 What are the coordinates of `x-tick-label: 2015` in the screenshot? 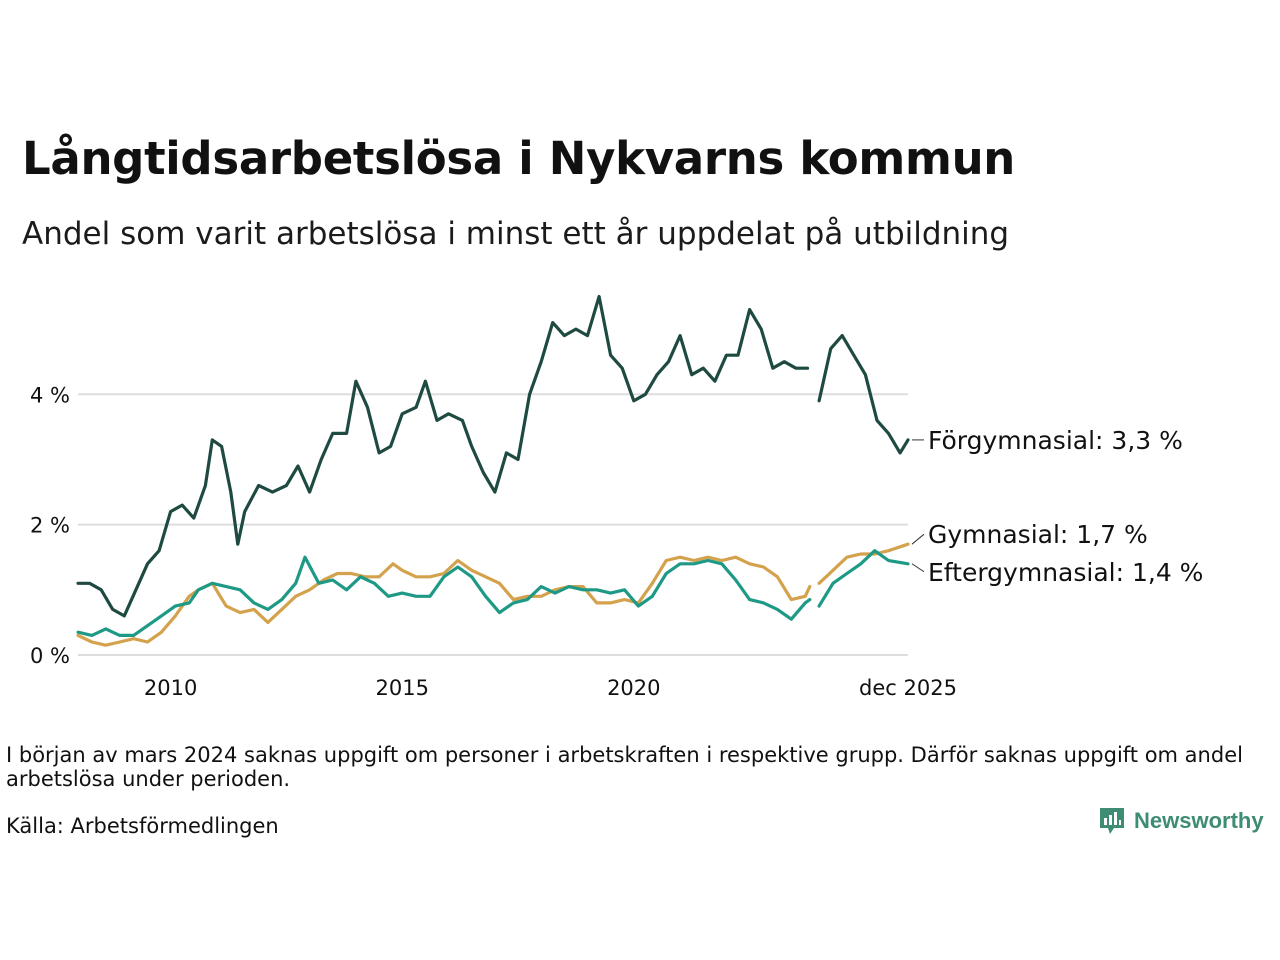 It's located at (401, 688).